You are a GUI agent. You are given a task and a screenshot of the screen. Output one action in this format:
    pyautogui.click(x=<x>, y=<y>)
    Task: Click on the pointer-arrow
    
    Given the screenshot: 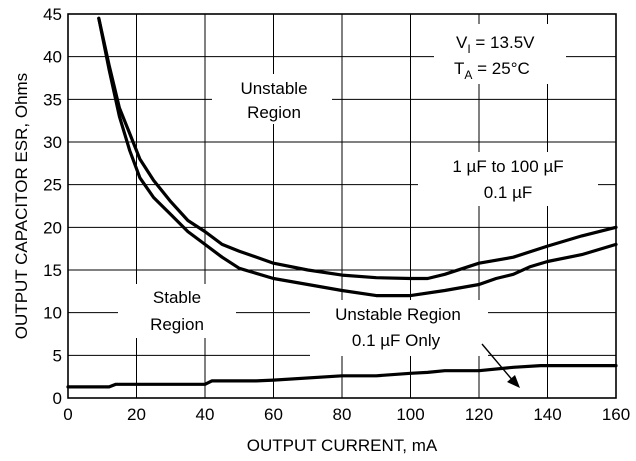 What is the action you would take?
    pyautogui.click(x=500, y=365)
    